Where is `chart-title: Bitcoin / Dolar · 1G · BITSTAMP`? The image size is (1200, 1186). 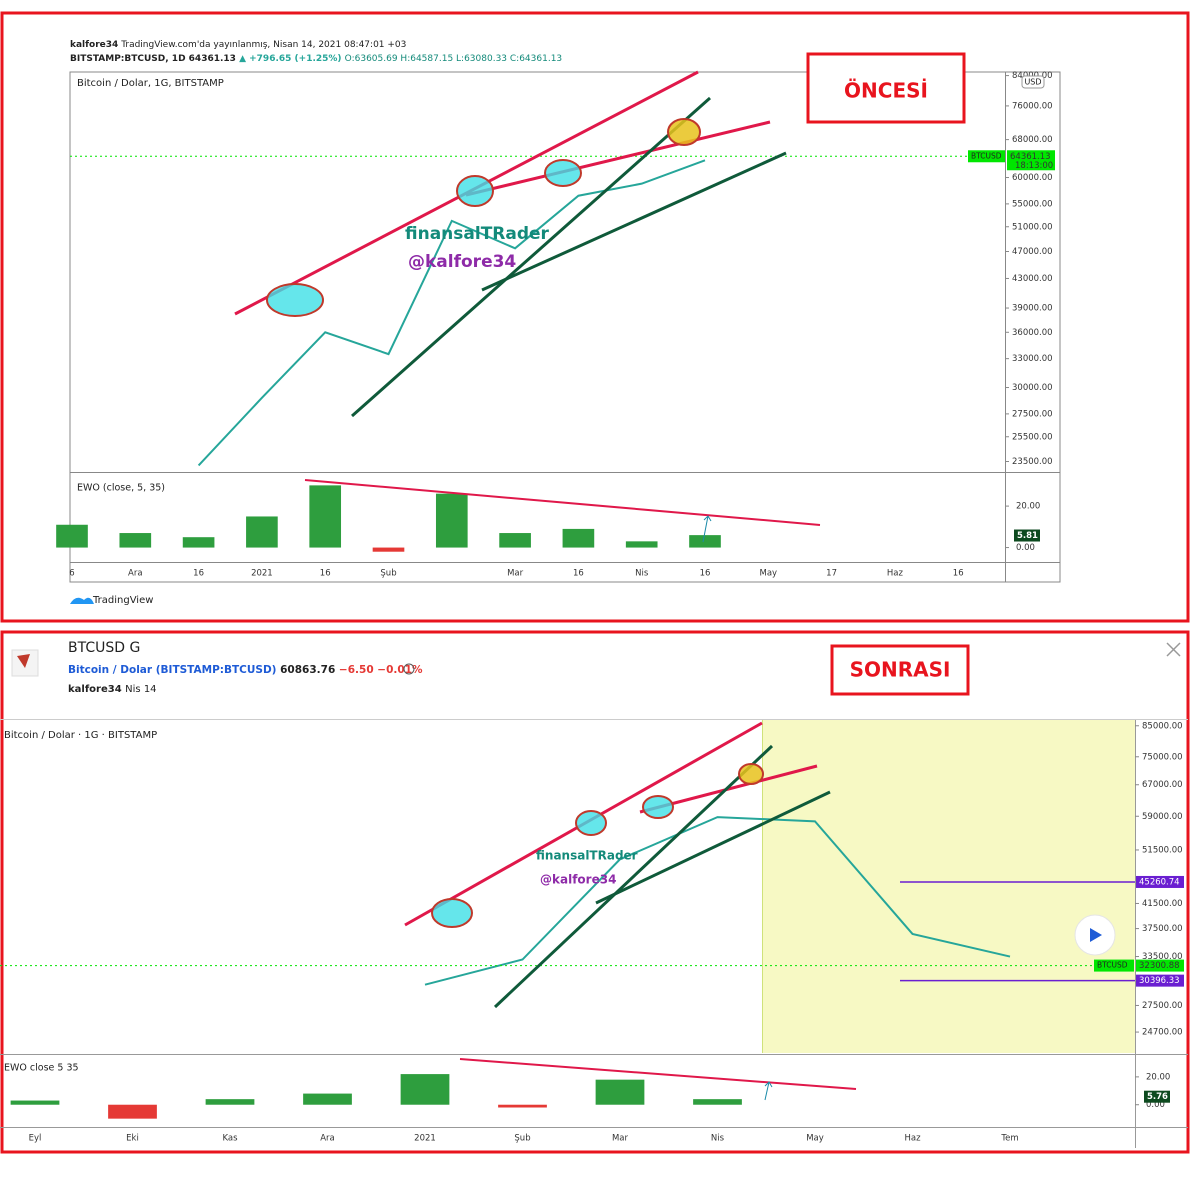
chart-title: Bitcoin / Dolar · 1G · BITSTAMP is located at coordinates (80, 735).